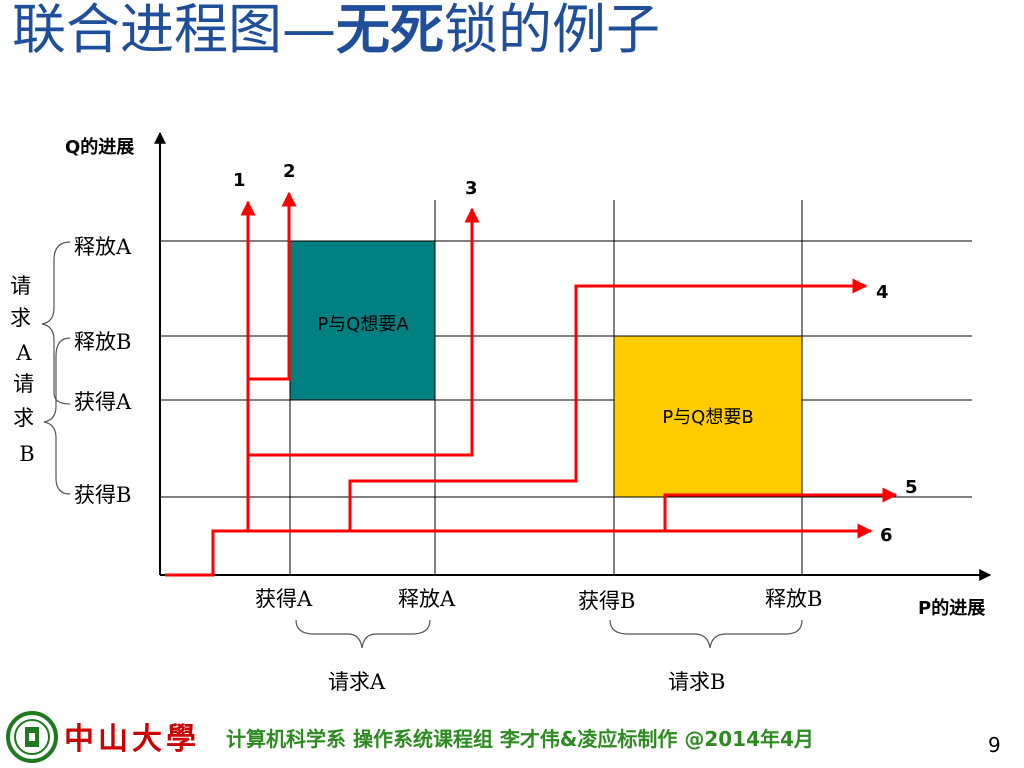 The width and height of the screenshot is (1024, 768). Describe the element at coordinates (239, 180) in the screenshot. I see `path-label-1: 1` at that location.